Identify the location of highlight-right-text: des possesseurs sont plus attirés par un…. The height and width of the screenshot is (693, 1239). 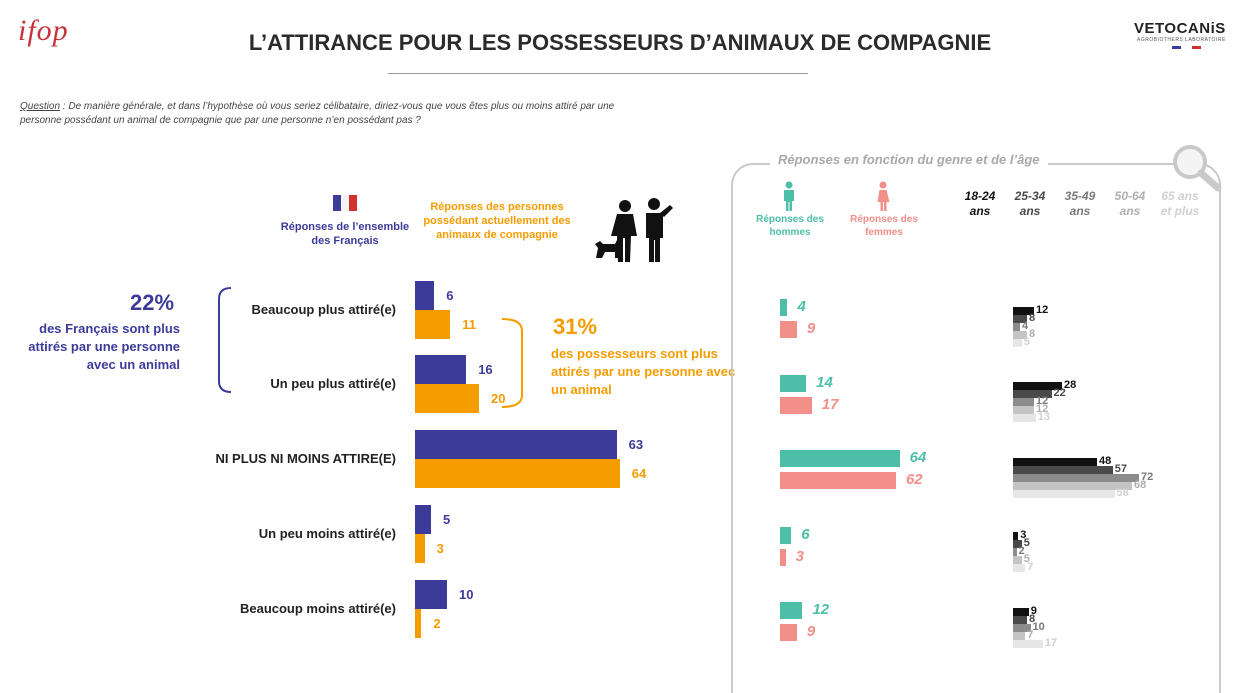
(643, 371).